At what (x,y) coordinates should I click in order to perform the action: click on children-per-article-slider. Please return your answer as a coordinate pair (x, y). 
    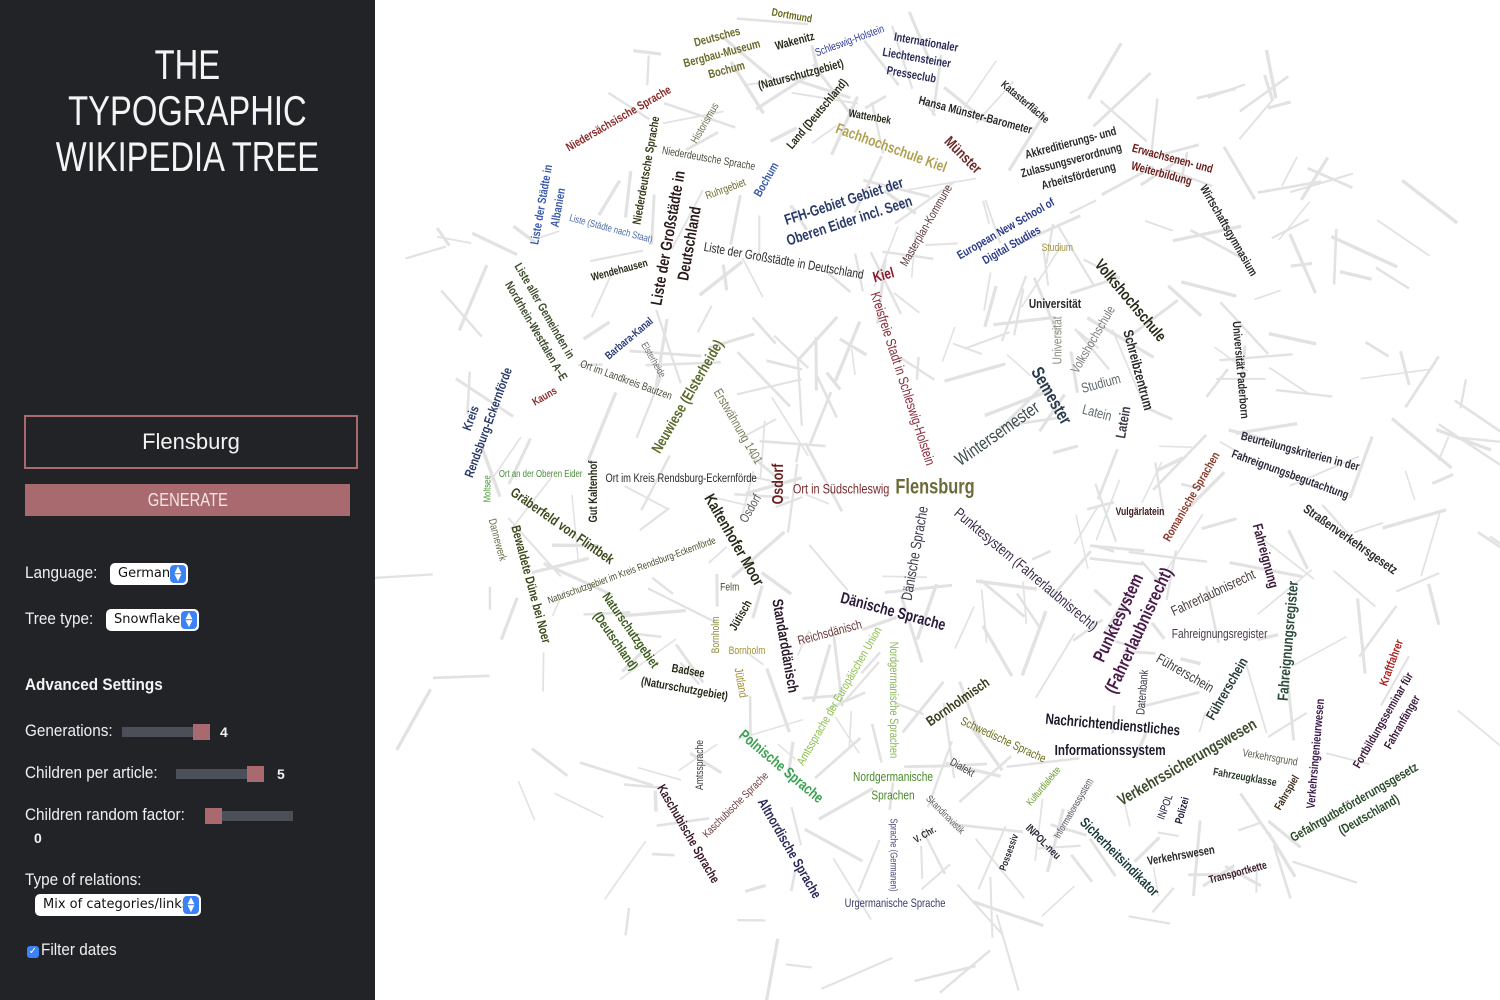
    Looking at the image, I should click on (220, 774).